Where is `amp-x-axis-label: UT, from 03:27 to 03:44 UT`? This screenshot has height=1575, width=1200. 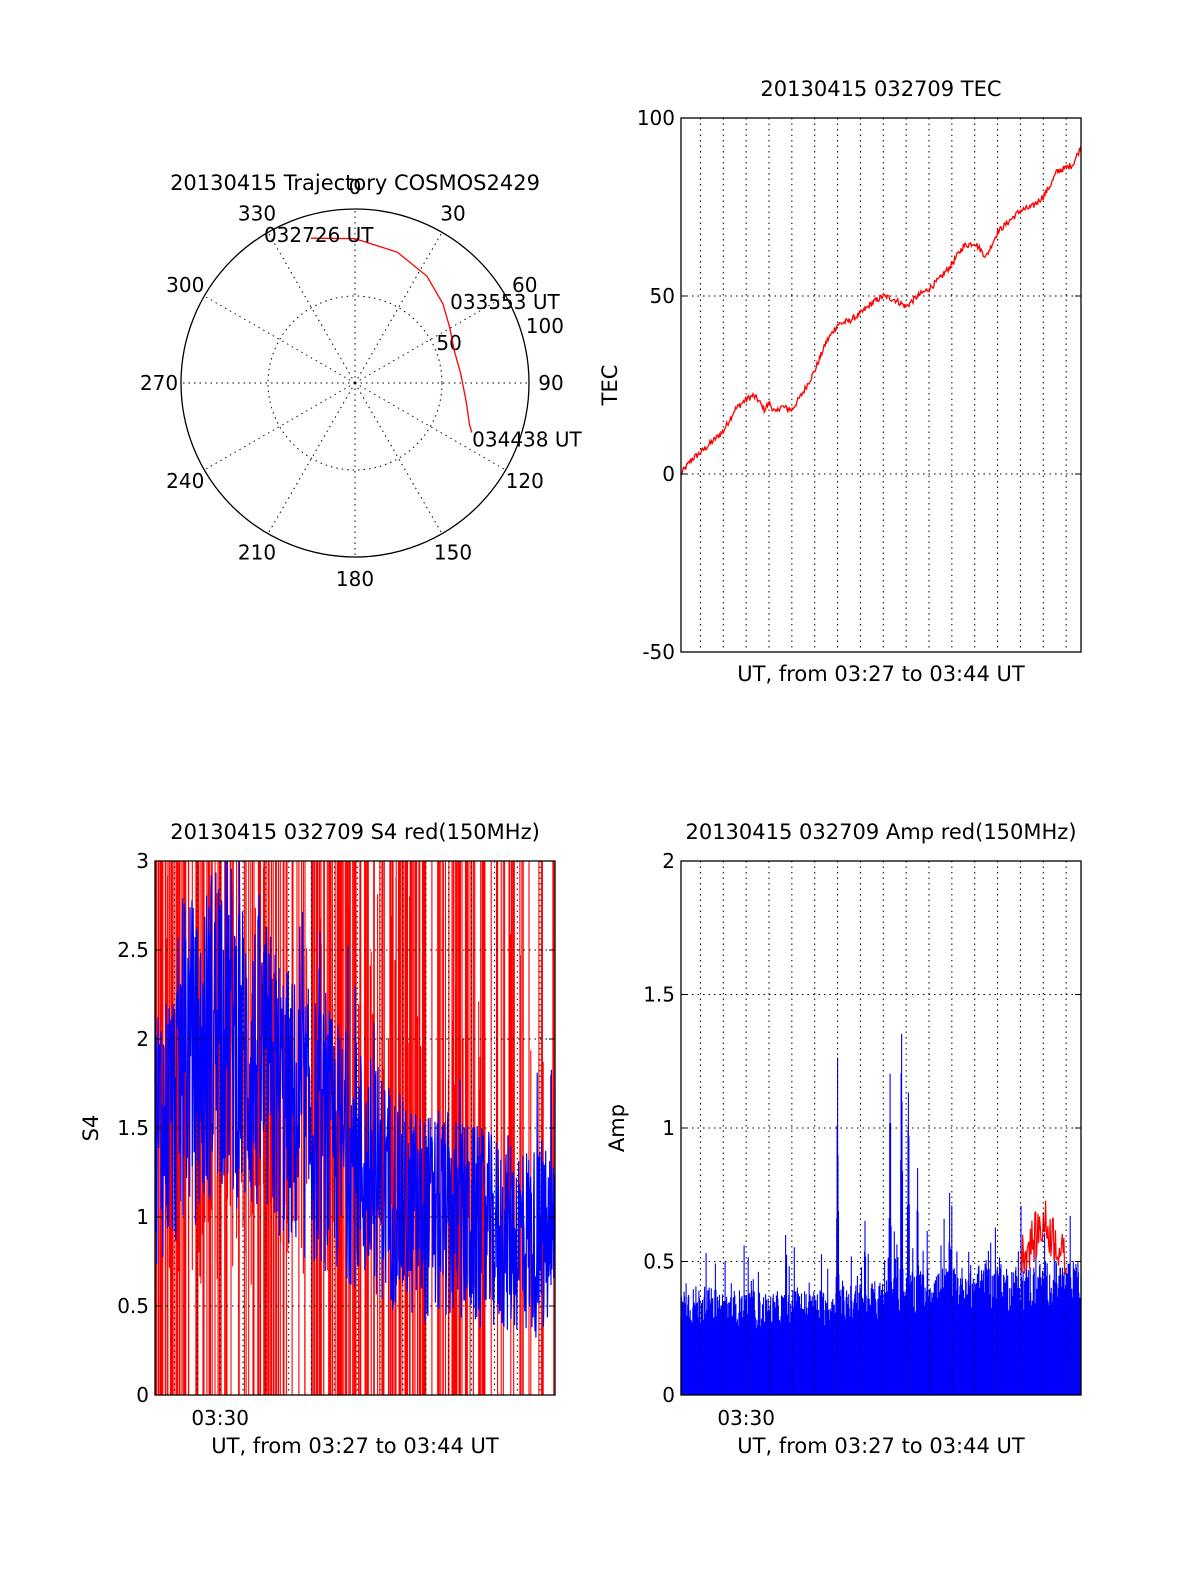 amp-x-axis-label: UT, from 03:27 to 03:44 UT is located at coordinates (881, 1446).